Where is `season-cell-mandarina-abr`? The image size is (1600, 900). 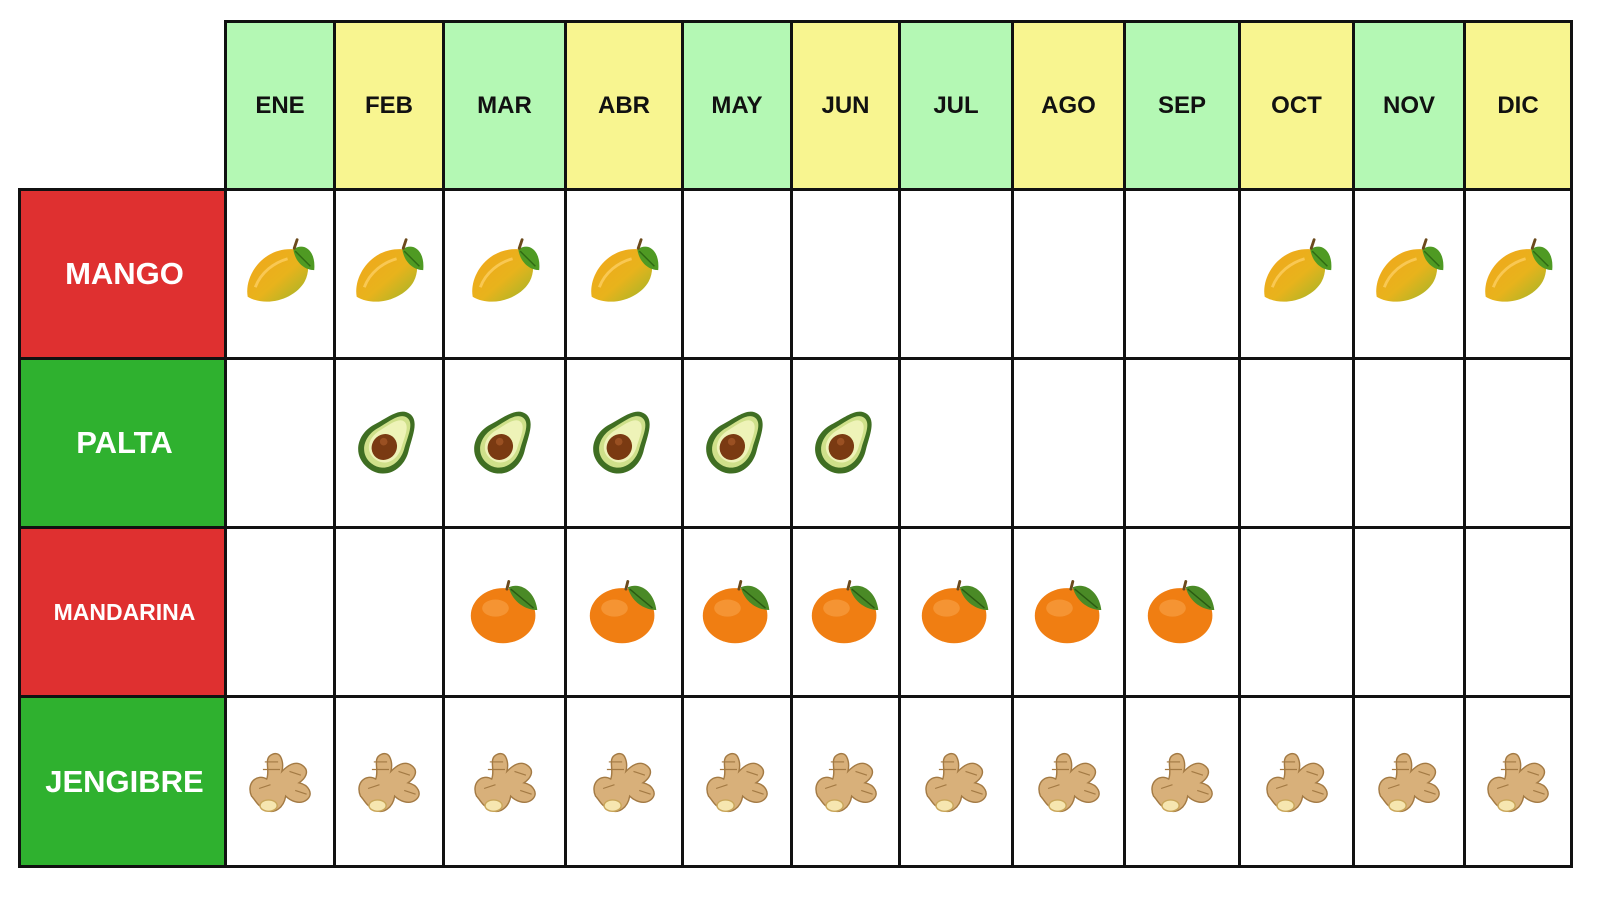
season-cell-mandarina-abr is located at coordinates (624, 612).